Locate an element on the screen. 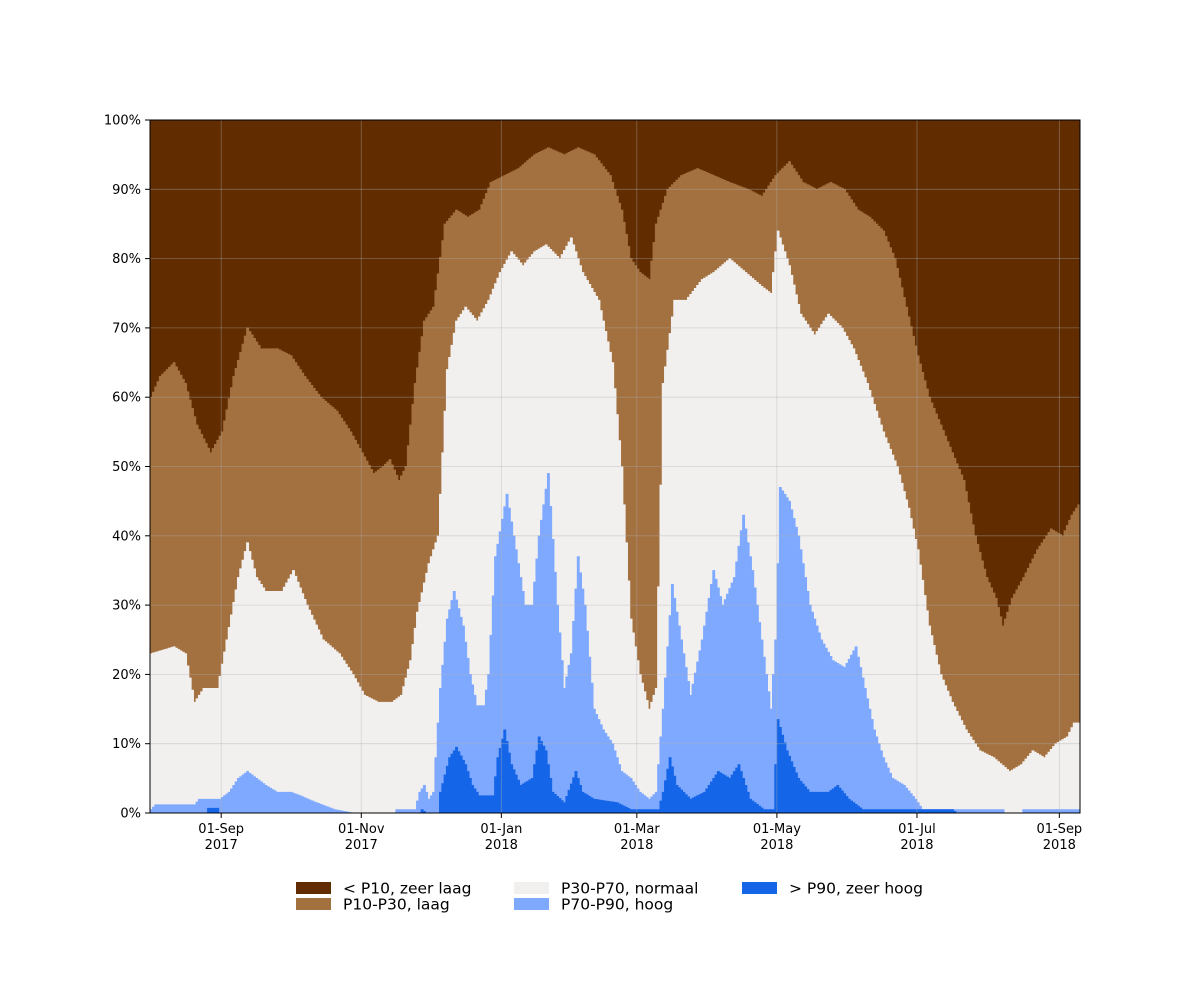 The height and width of the screenshot is (1000, 1200). legend-label: P10-P30, laag is located at coordinates (396, 905).